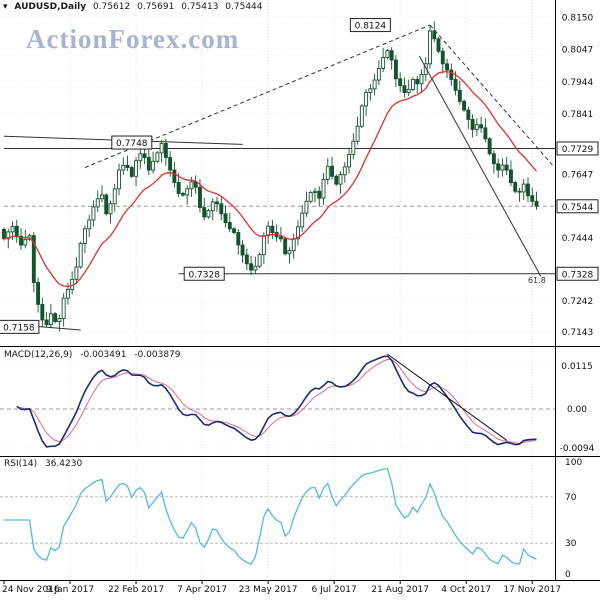 The height and width of the screenshot is (600, 600). Describe the element at coordinates (571, 498) in the screenshot. I see `svg-text: 70` at that location.